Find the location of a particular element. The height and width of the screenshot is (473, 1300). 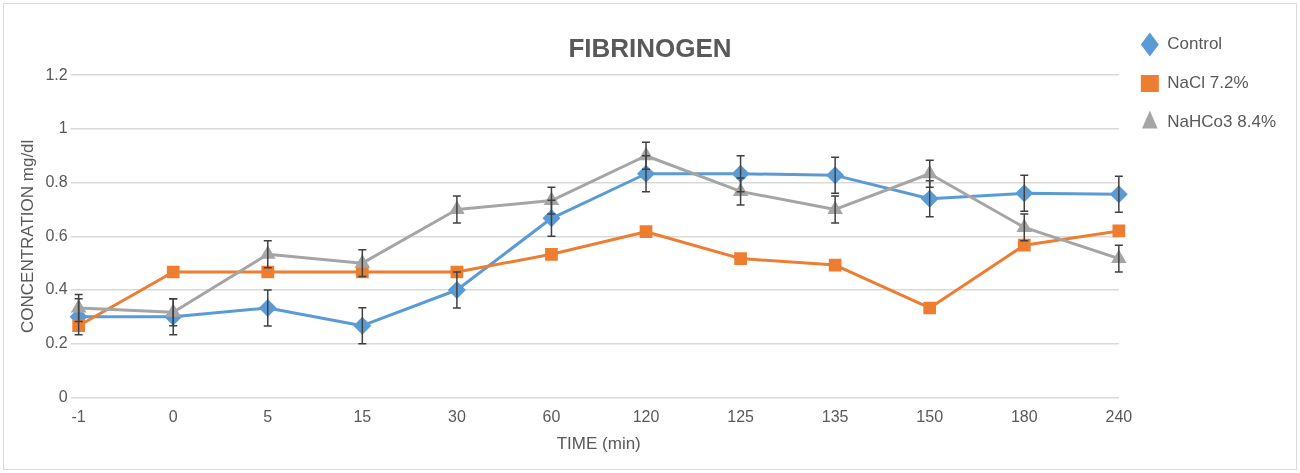

y-tick-label: 1.2 is located at coordinates (56, 74).